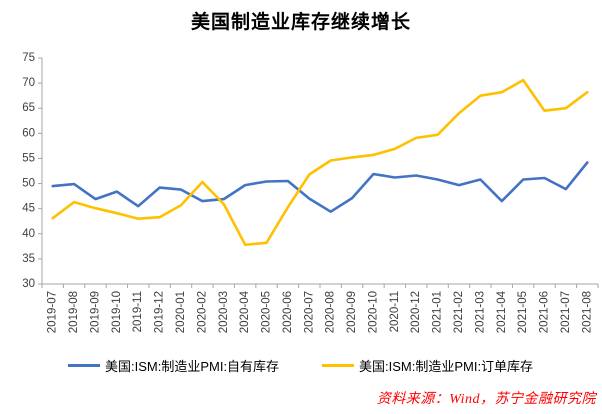  What do you see at coordinates (301, 365) in the screenshot?
I see `chart-legend: 美国:ISM:制造业PMI:自有库存 美国:ISM:制造业PMI:订单库存` at bounding box center [301, 365].